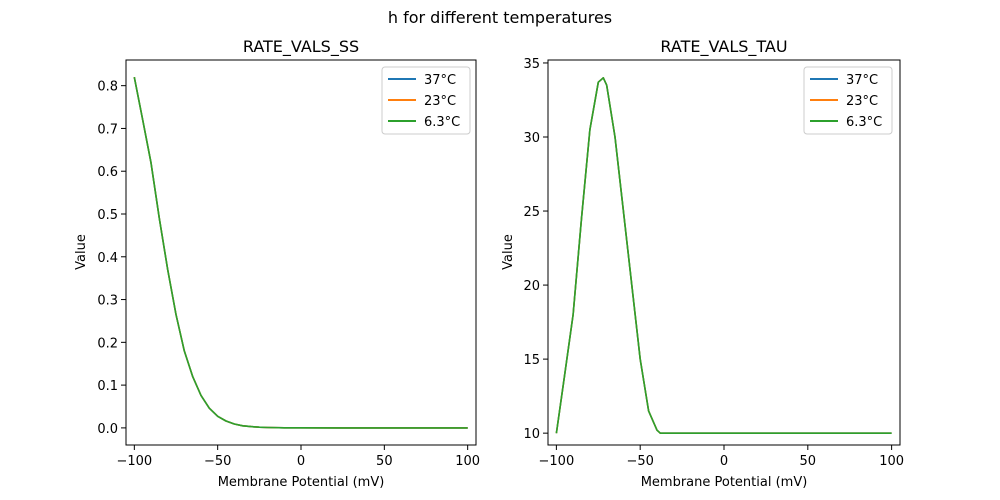 This screenshot has width=1000, height=500. What do you see at coordinates (531, 434) in the screenshot?
I see `y-tick-label: 10` at bounding box center [531, 434].